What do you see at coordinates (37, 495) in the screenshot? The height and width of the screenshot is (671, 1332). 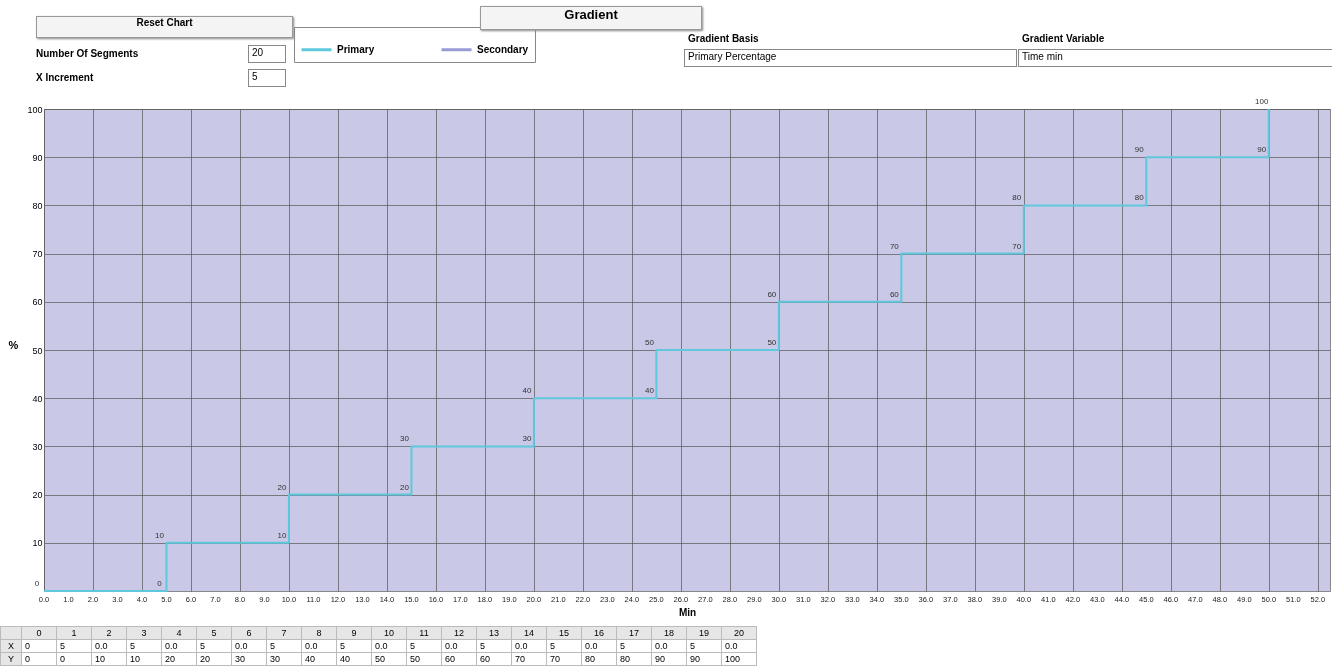 I see `y-tick-label: 20` at bounding box center [37, 495].